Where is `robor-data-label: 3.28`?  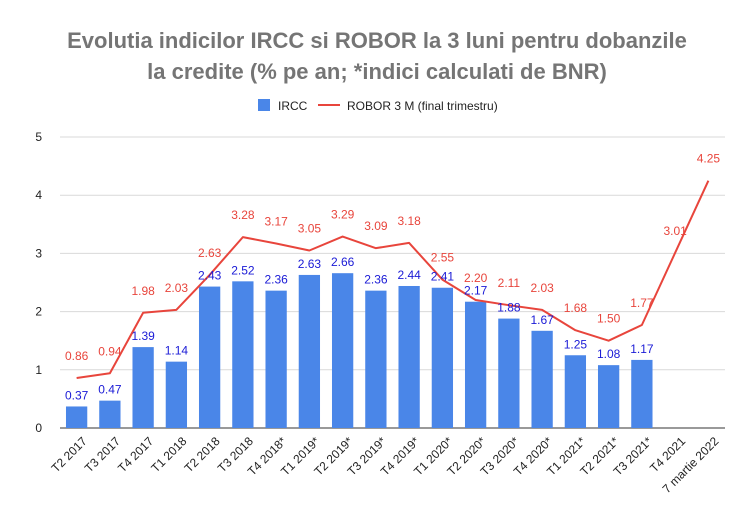 robor-data-label: 3.28 is located at coordinates (243, 215).